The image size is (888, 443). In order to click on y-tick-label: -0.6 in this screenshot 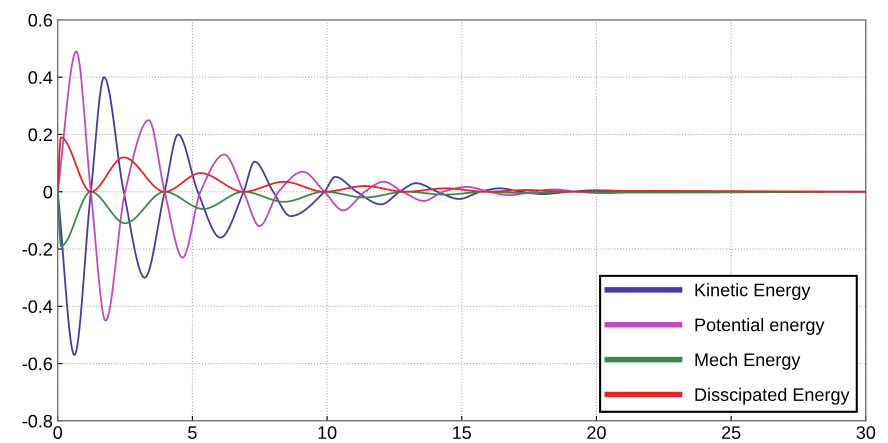, I will do `click(37, 364)`.